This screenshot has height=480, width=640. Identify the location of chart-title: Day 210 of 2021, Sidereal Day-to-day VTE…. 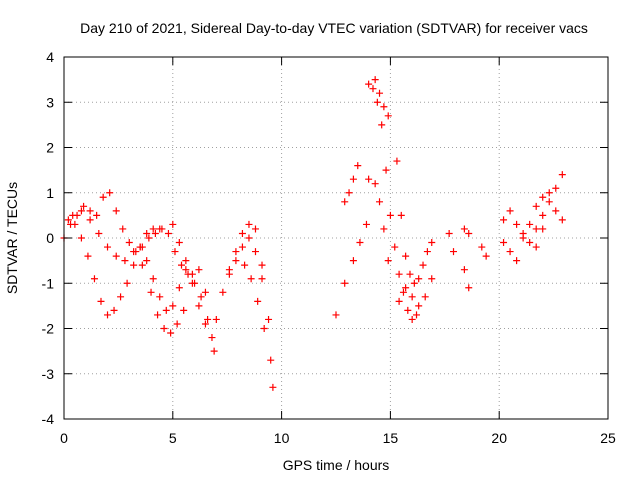
(334, 28).